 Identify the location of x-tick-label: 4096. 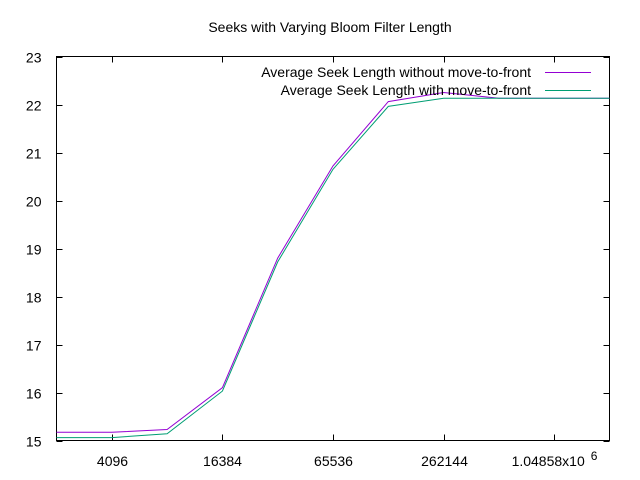
(112, 461).